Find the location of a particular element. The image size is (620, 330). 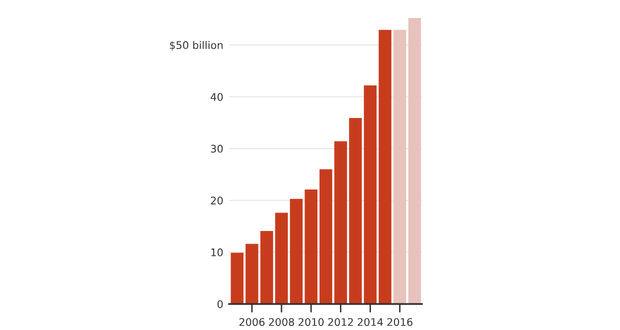

x-tick-label: 2010 is located at coordinates (311, 322).